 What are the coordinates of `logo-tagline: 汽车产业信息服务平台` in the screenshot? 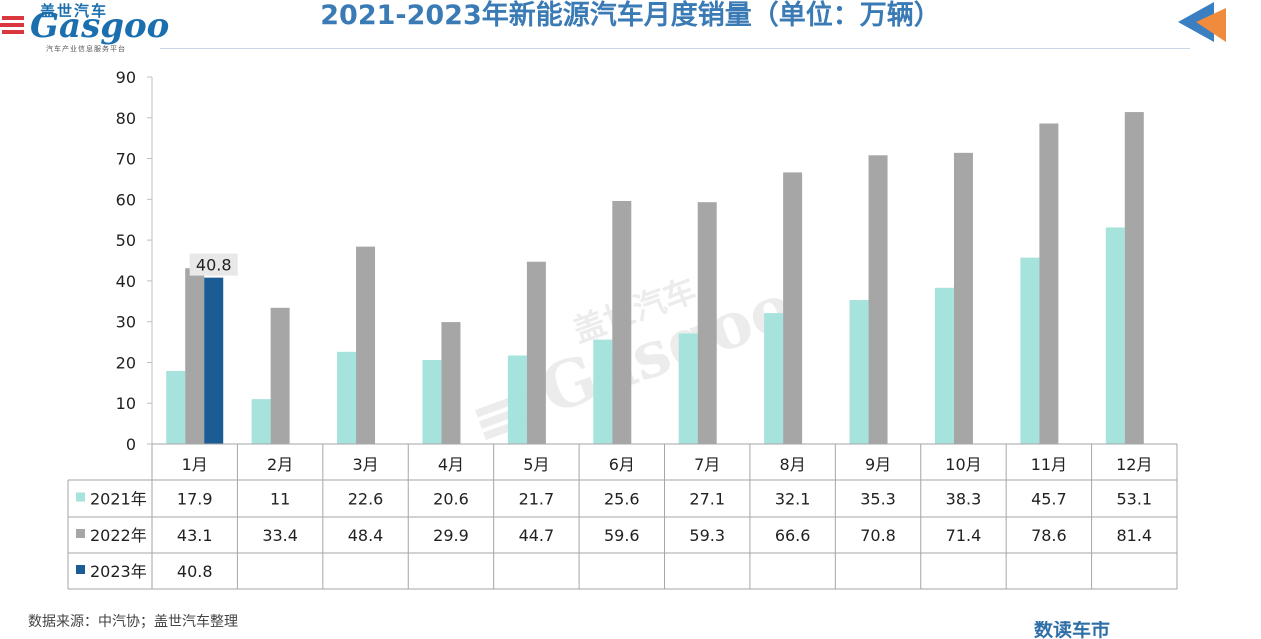 It's located at (86, 49).